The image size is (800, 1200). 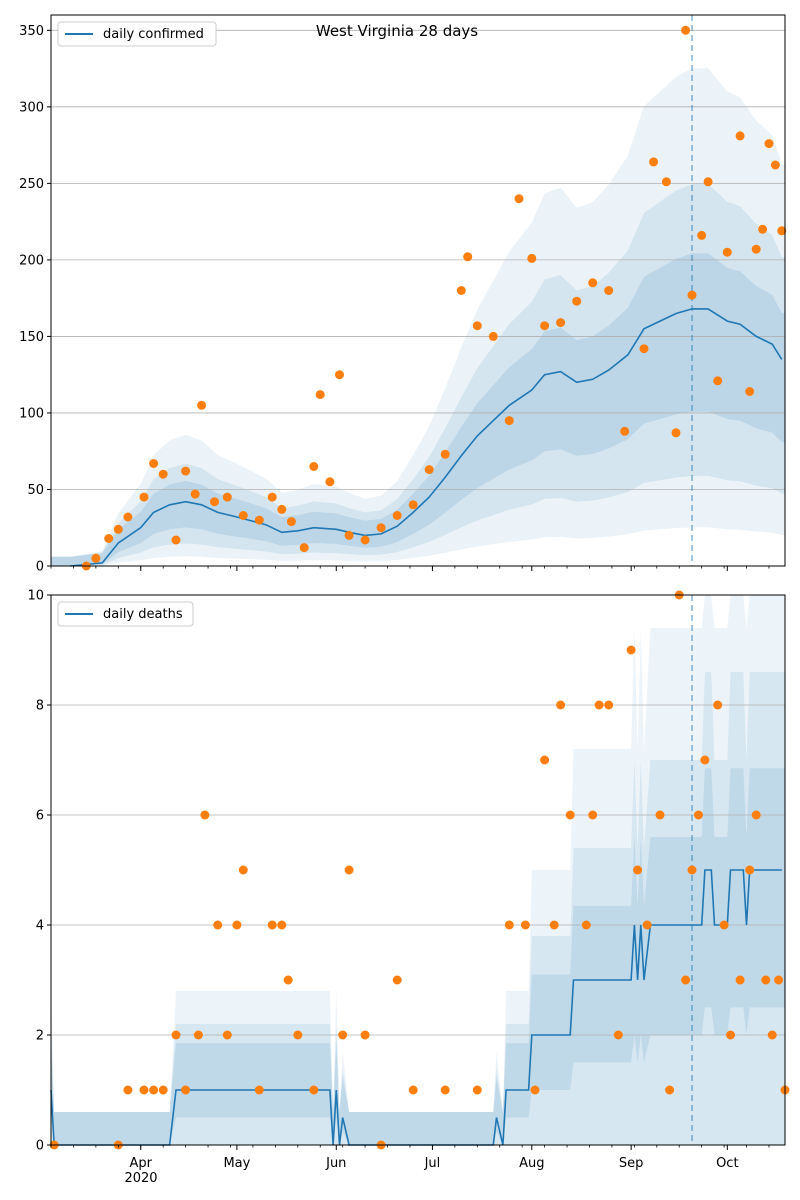 I want to click on confirmed-y-tick-label: 0, so click(x=40, y=567).